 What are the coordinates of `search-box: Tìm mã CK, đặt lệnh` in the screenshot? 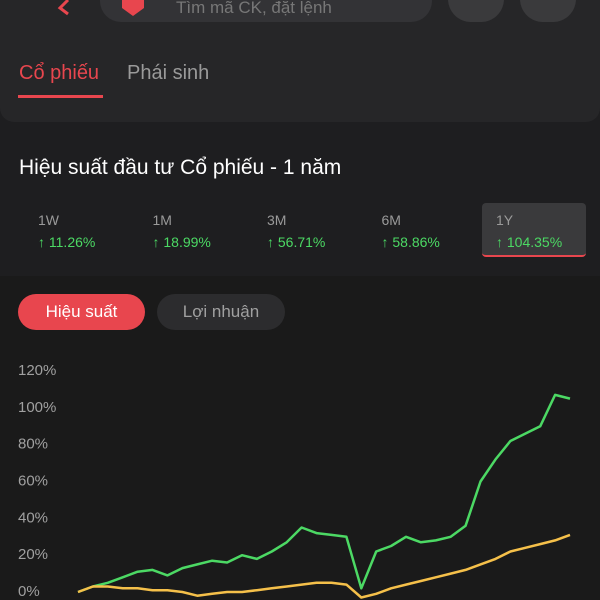 It's located at (266, 11).